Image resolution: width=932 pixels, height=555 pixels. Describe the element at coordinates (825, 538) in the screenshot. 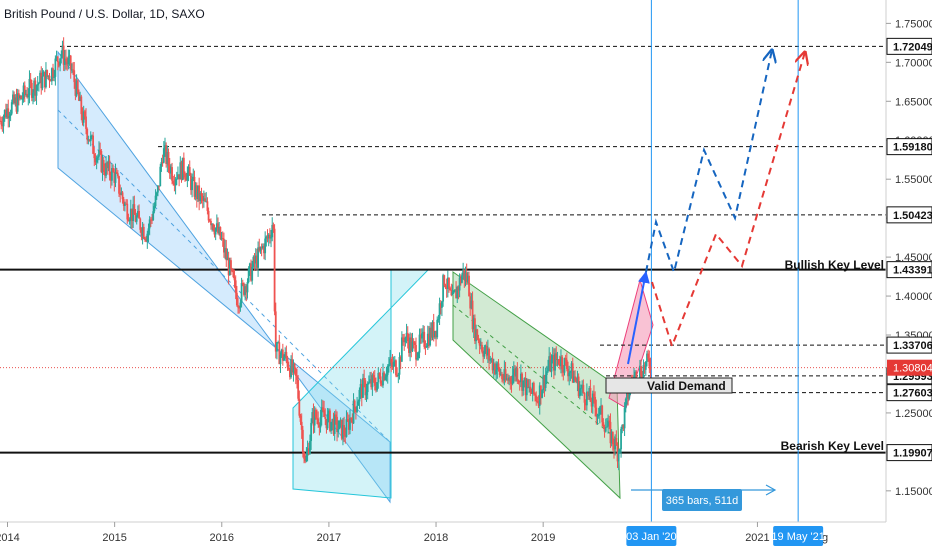

I see `x-tick-label-tail: g` at that location.